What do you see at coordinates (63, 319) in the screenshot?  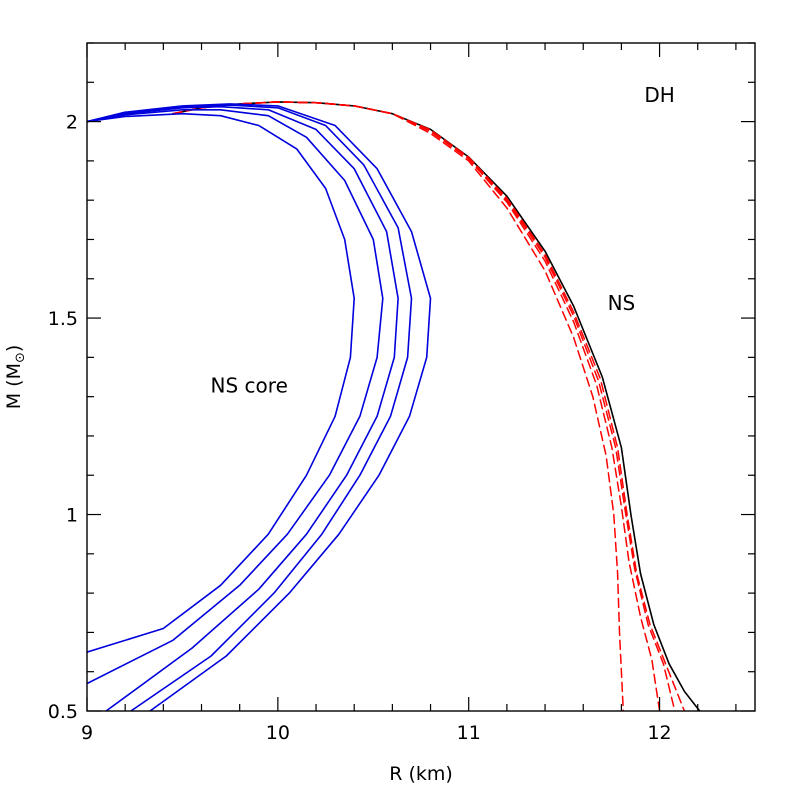 I see `y-tick-label: 1.5` at bounding box center [63, 319].